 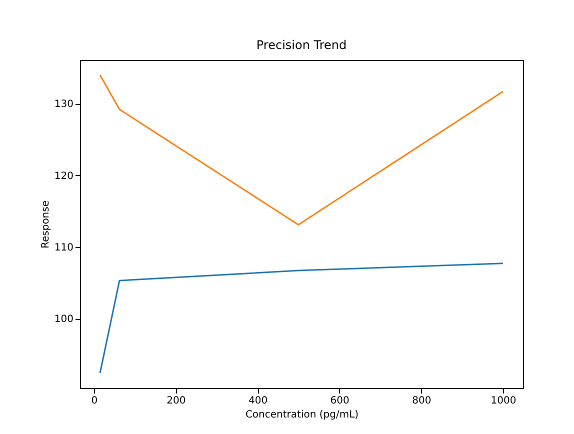 What do you see at coordinates (64, 176) in the screenshot?
I see `y-tick-label: 120` at bounding box center [64, 176].